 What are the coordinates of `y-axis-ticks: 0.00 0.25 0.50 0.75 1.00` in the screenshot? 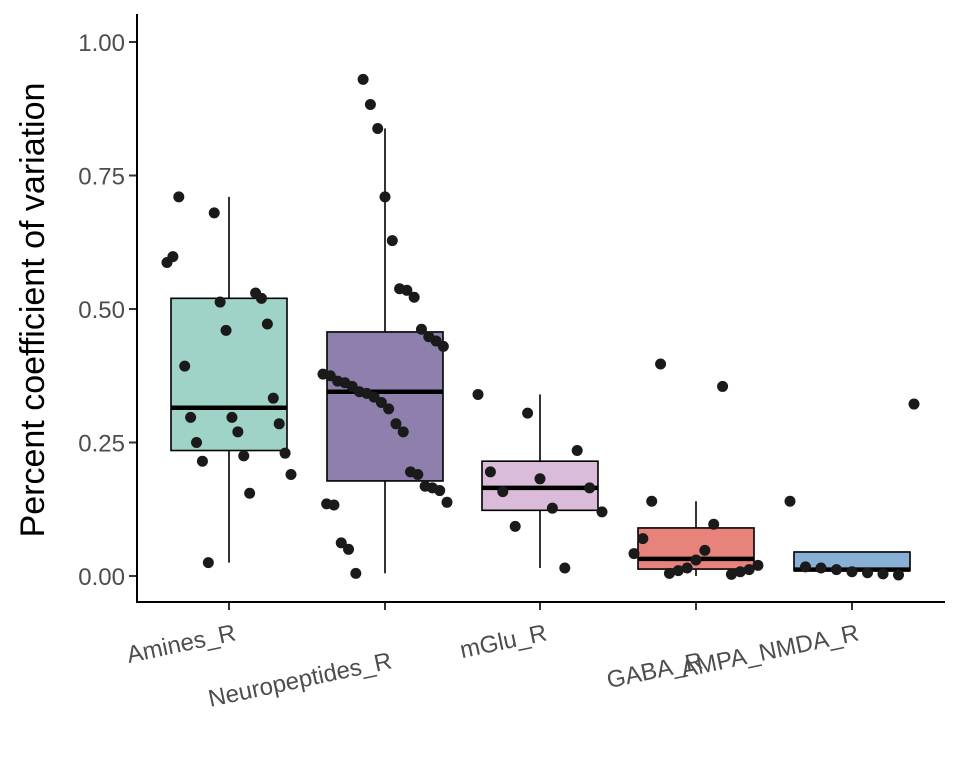 It's located at (107, 310).